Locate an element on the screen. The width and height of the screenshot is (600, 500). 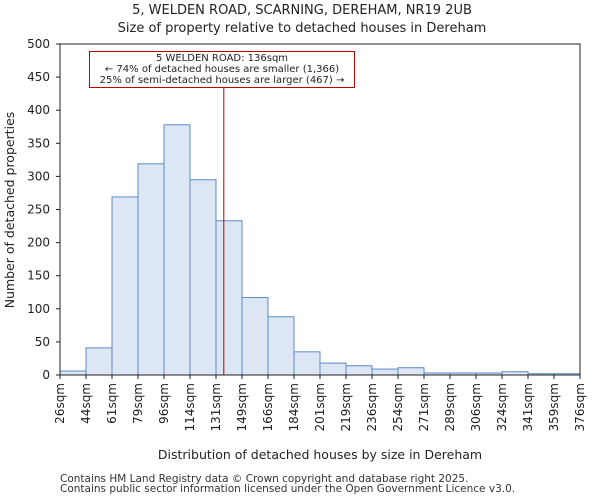
x-tick-label: 359sqm is located at coordinates (554, 407).